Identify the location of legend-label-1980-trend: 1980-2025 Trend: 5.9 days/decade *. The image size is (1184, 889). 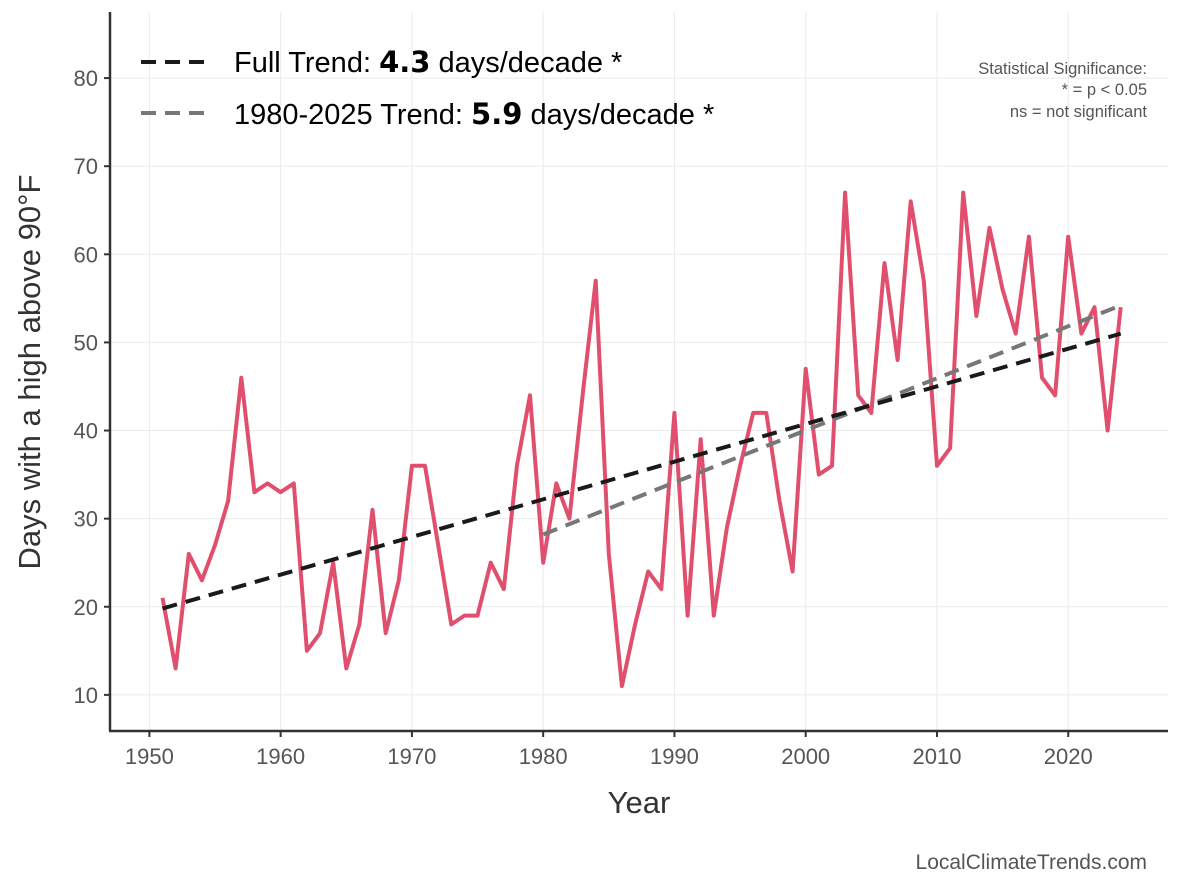
(474, 114).